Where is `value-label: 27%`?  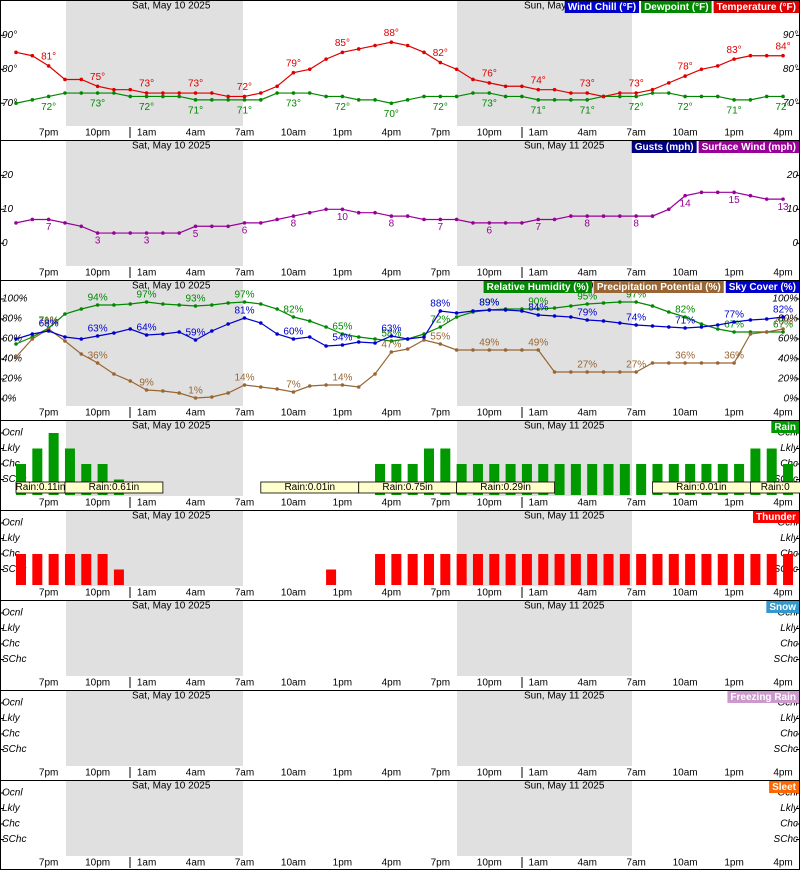 value-label: 27% is located at coordinates (636, 365).